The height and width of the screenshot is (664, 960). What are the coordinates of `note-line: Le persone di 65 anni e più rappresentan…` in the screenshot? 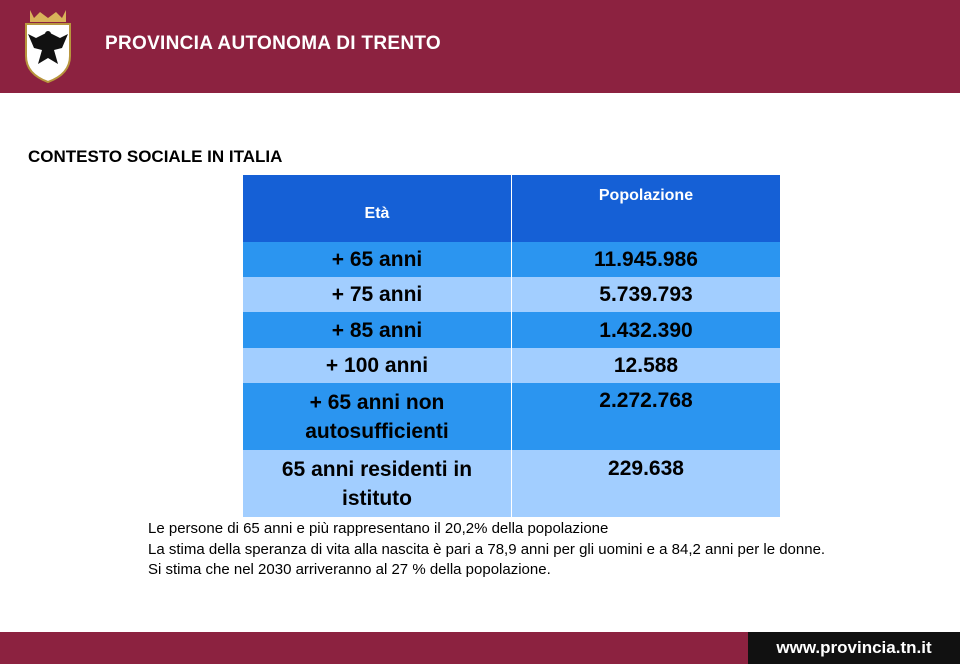 It's located at (378, 528).